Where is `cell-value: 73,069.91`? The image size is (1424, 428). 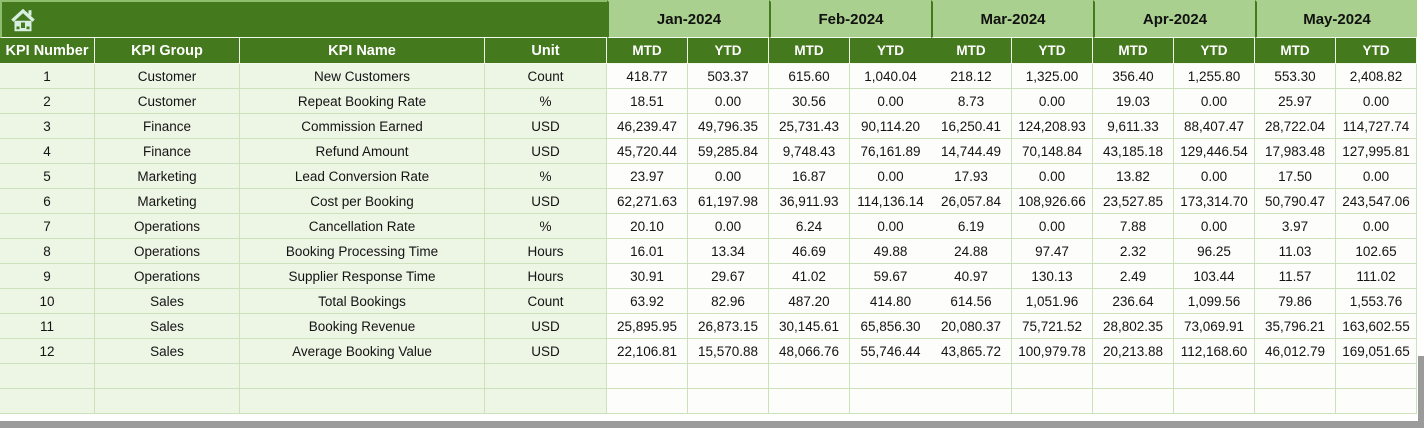
cell-value: 73,069.91 is located at coordinates (1214, 326).